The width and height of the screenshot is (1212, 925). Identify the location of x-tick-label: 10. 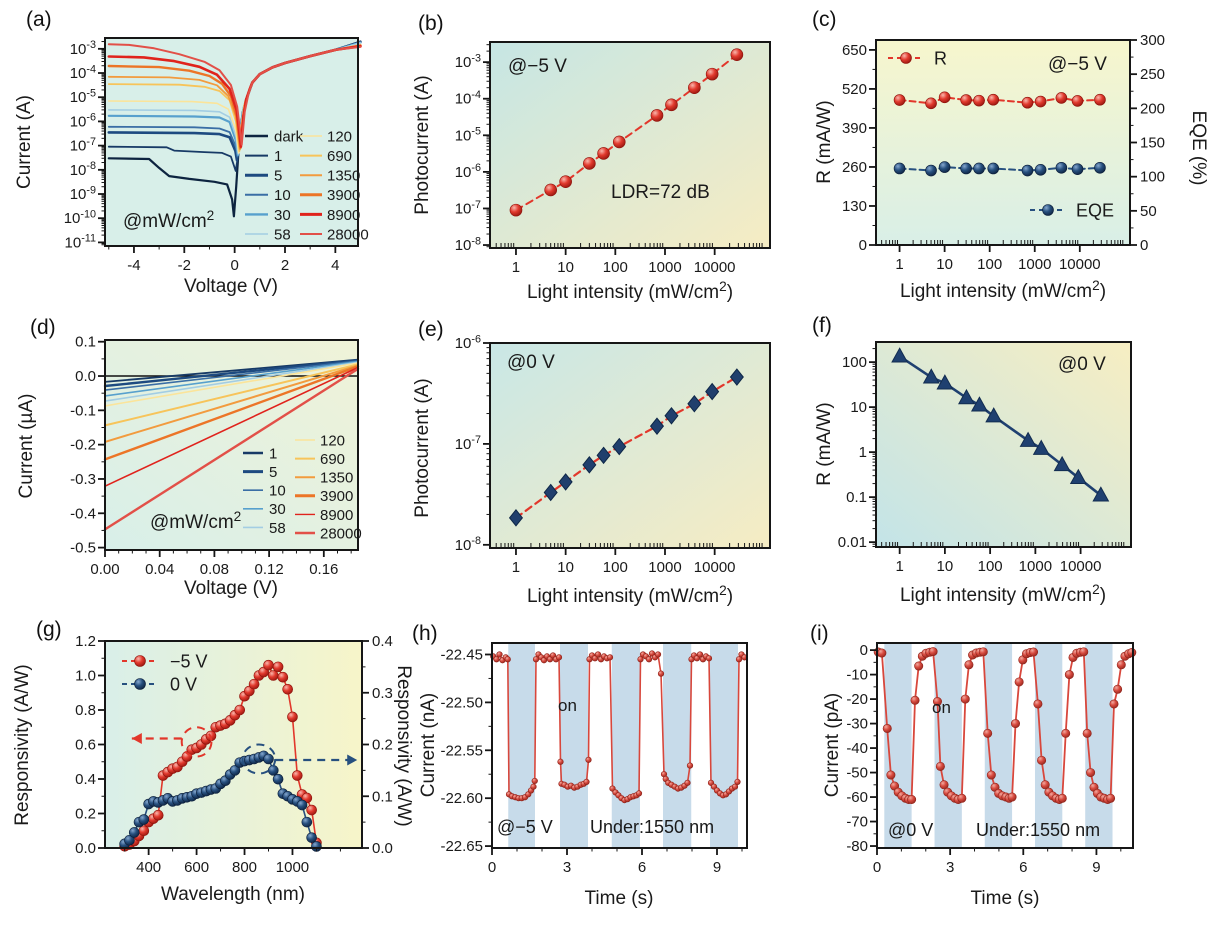
(944, 264).